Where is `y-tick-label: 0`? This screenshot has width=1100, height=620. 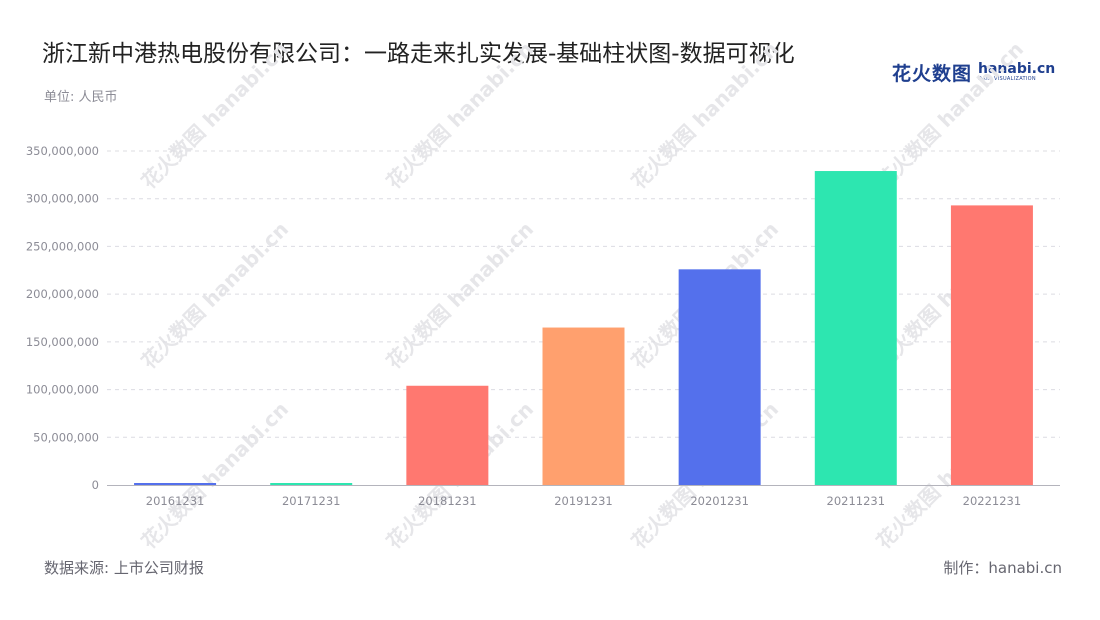
y-tick-label: 0 is located at coordinates (95, 485).